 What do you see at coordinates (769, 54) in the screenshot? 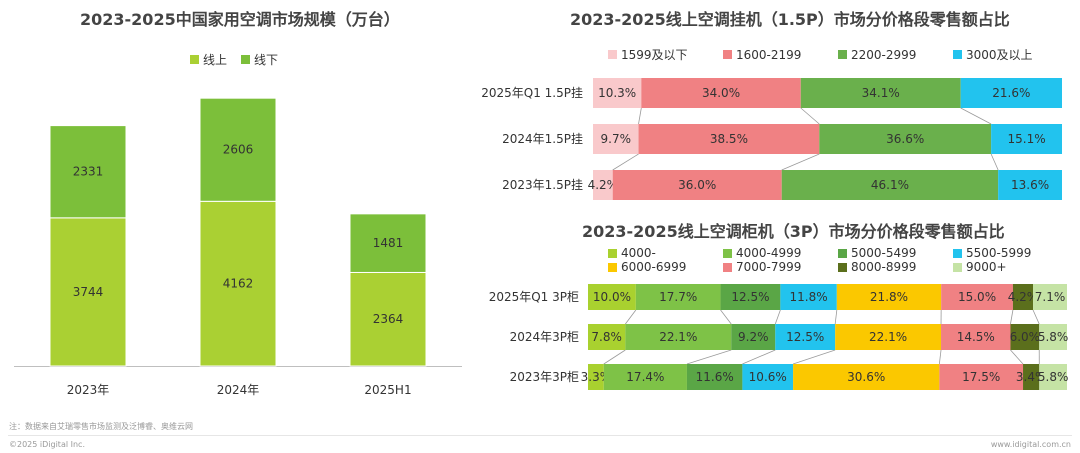
I see `legend-label: 1600-2199` at bounding box center [769, 54].